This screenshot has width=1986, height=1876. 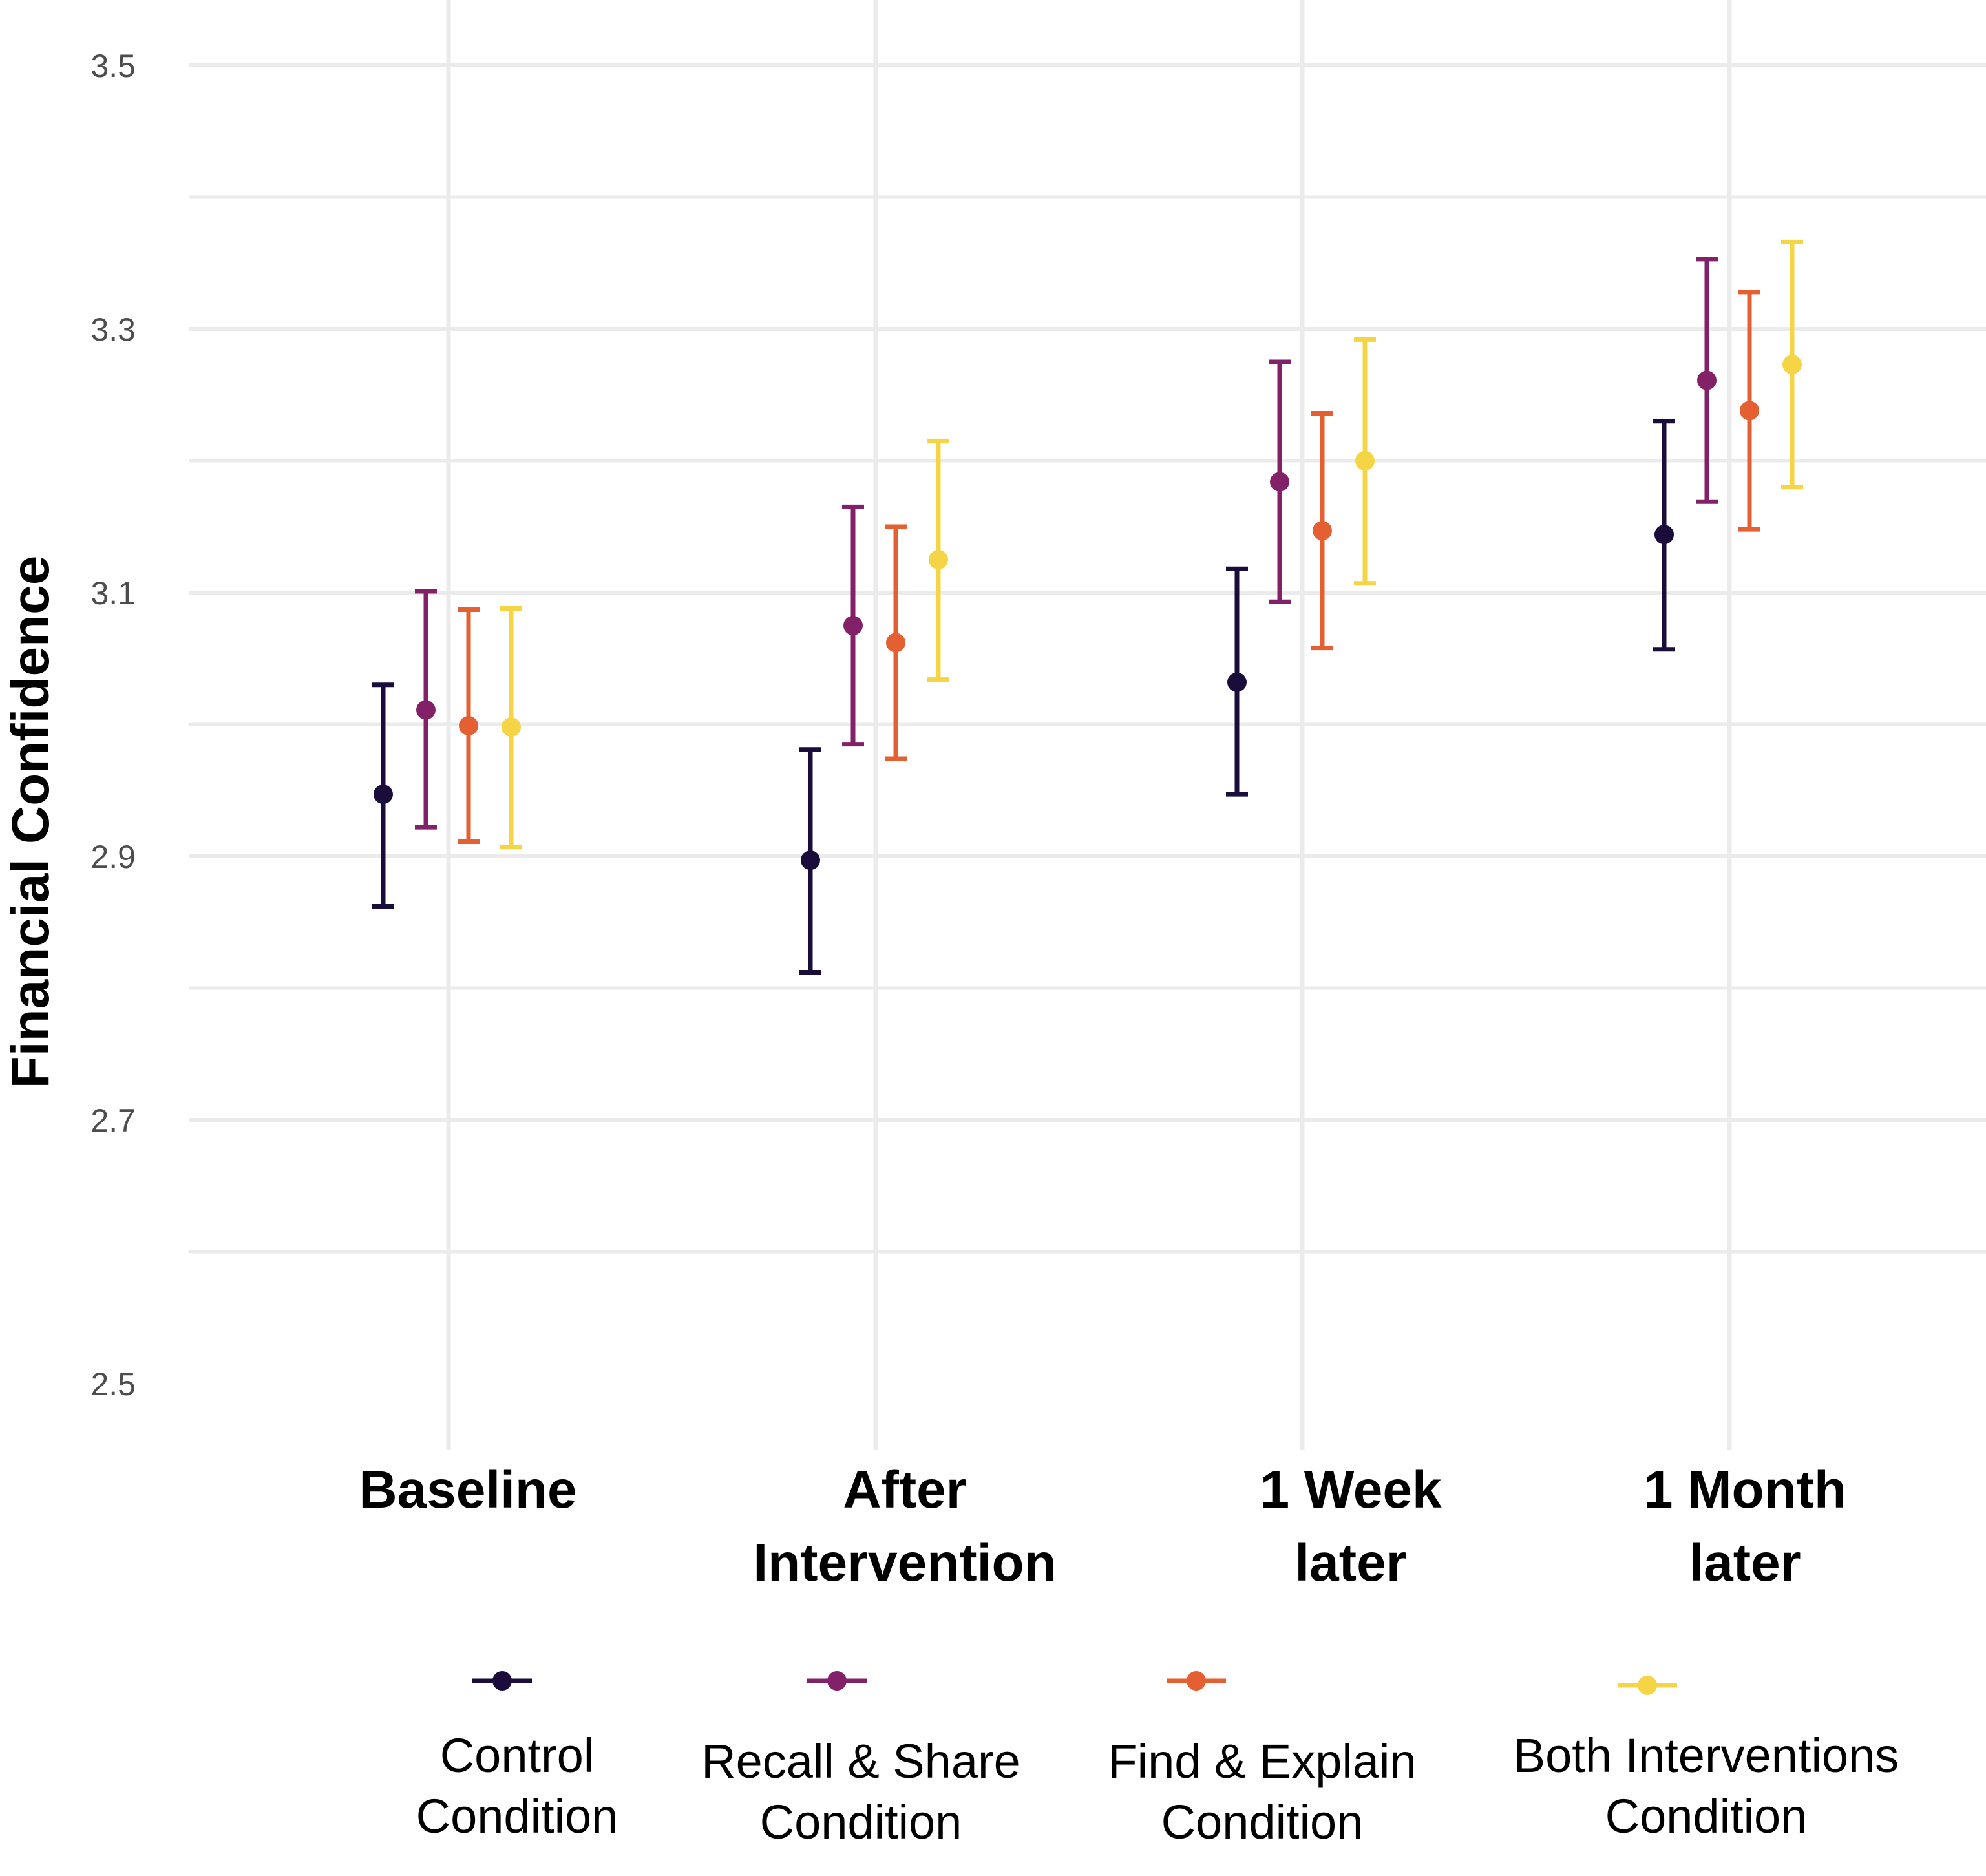 I want to click on legend-item-2: Find & Explain Condition, so click(x=1262, y=1760).